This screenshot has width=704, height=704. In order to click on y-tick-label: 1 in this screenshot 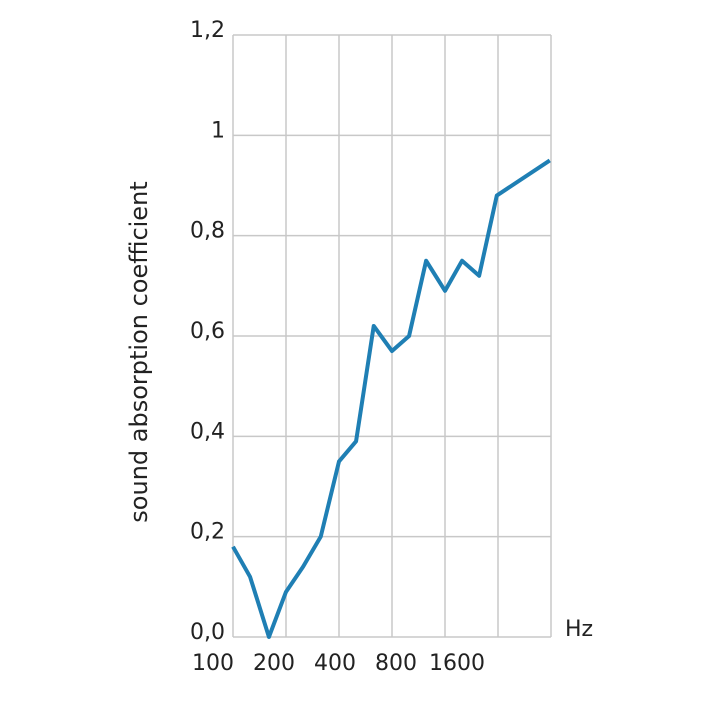, I will do `click(218, 130)`.